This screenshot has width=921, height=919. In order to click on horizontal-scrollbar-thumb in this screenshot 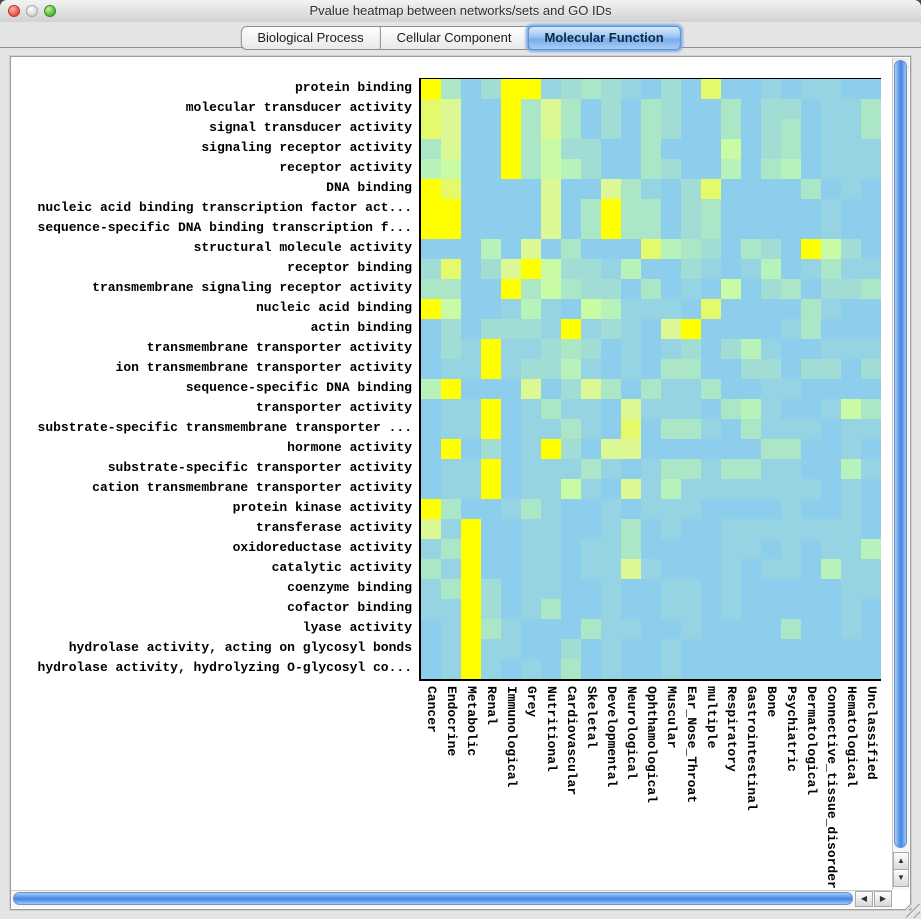, I will do `click(433, 898)`.